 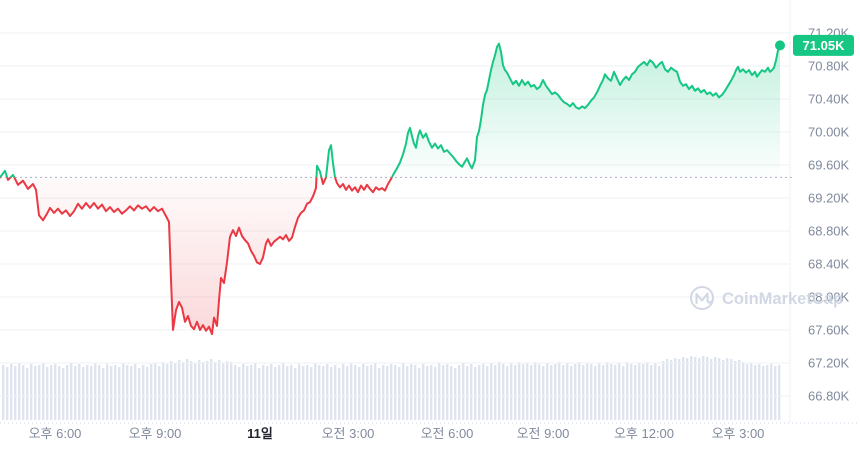 What do you see at coordinates (829, 99) in the screenshot?
I see `y-axis-tick: 70.40K` at bounding box center [829, 99].